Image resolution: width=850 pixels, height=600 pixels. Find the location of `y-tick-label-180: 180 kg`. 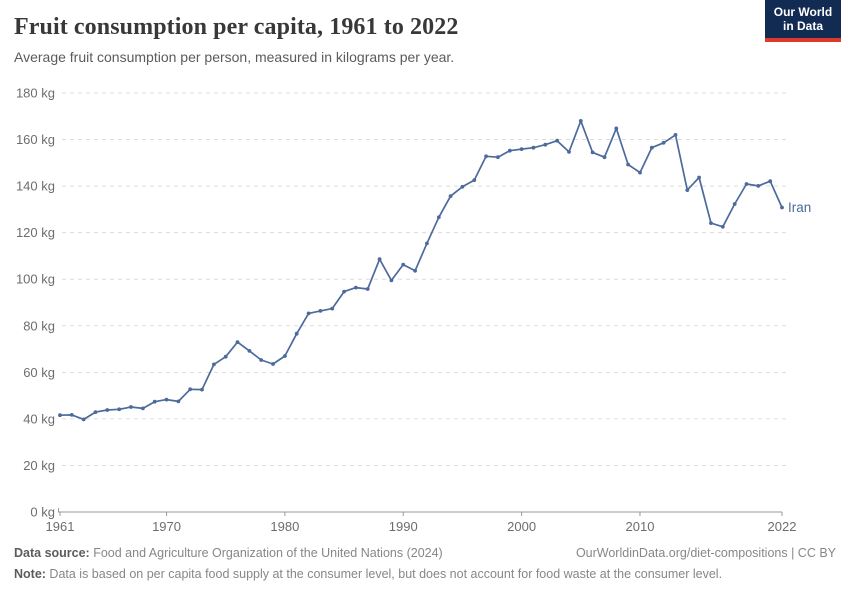

y-tick-label-180: 180 kg is located at coordinates (35, 93).